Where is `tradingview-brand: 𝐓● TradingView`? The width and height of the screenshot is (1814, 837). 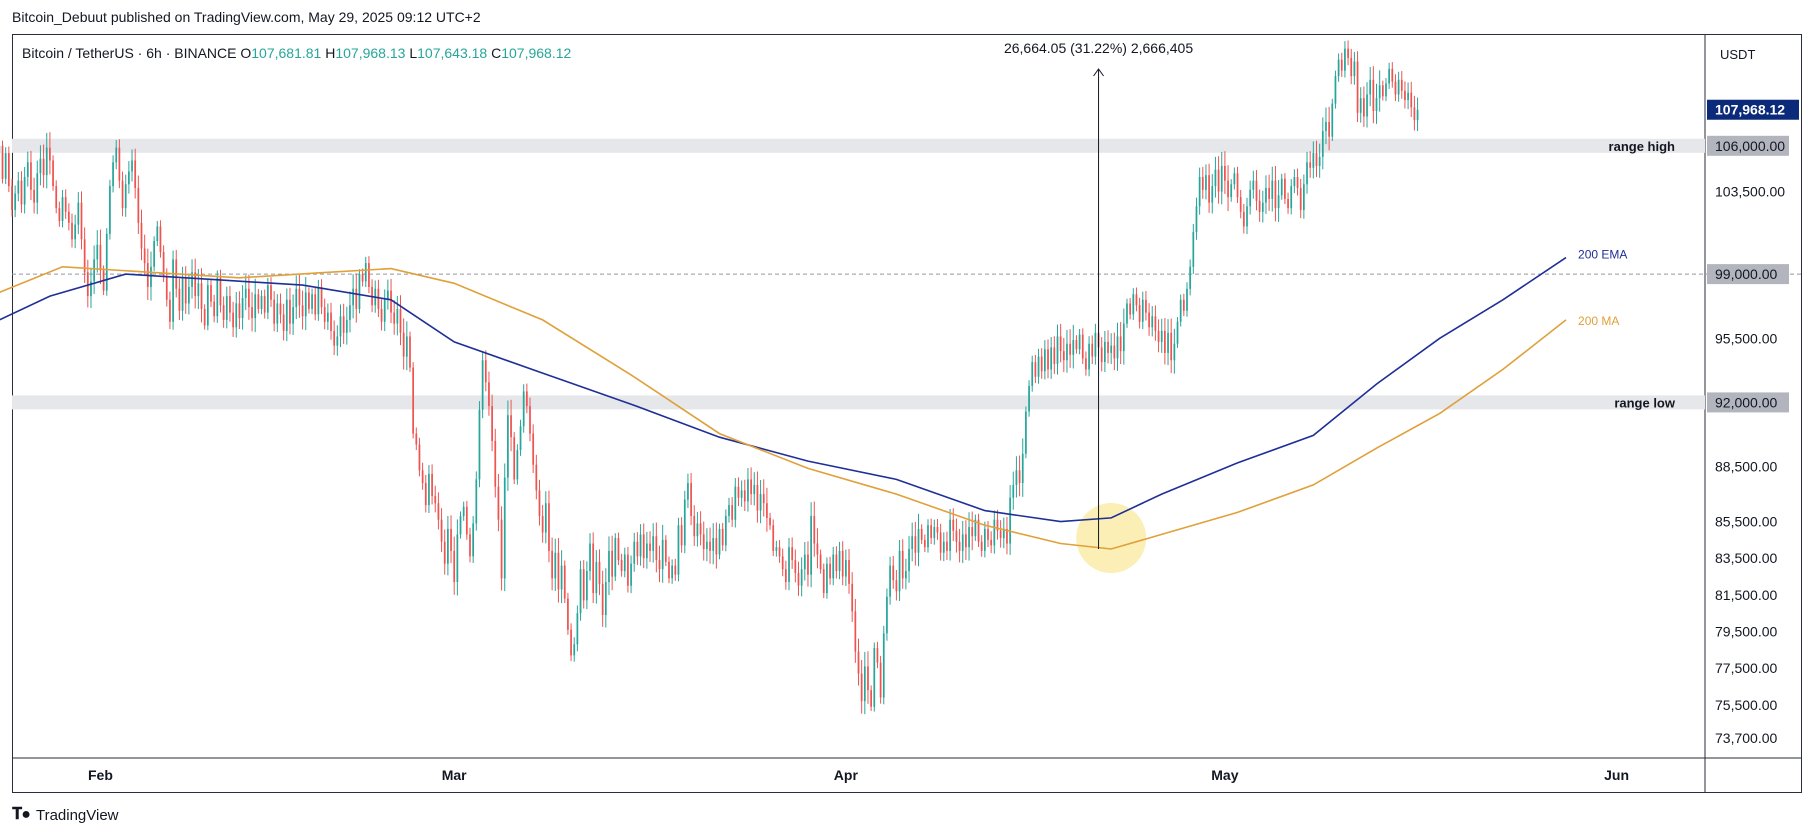
tradingview-brand: 𝐓● TradingView is located at coordinates (65, 815).